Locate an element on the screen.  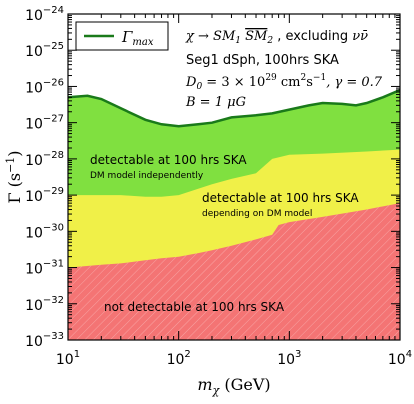
y-tick-label: 10−31 is located at coordinates (44, 268).